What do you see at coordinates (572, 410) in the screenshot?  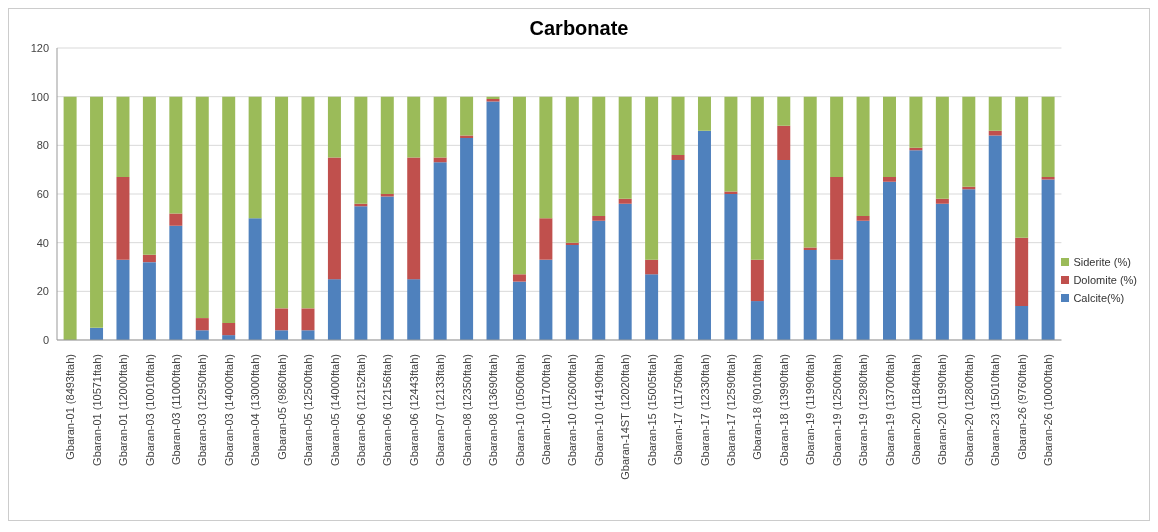 I see `x-tick-label: Gbaran-10 (12600ftah)` at bounding box center [572, 410].